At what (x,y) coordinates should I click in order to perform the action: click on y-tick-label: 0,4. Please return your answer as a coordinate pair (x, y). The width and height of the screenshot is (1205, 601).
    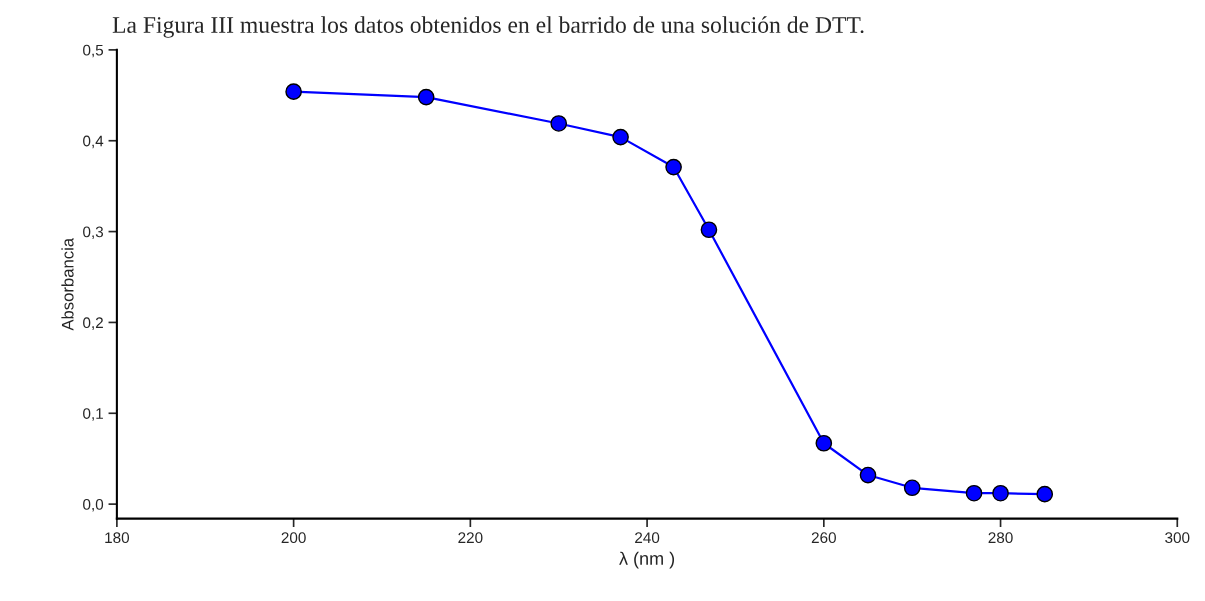
    Looking at the image, I should click on (93, 142).